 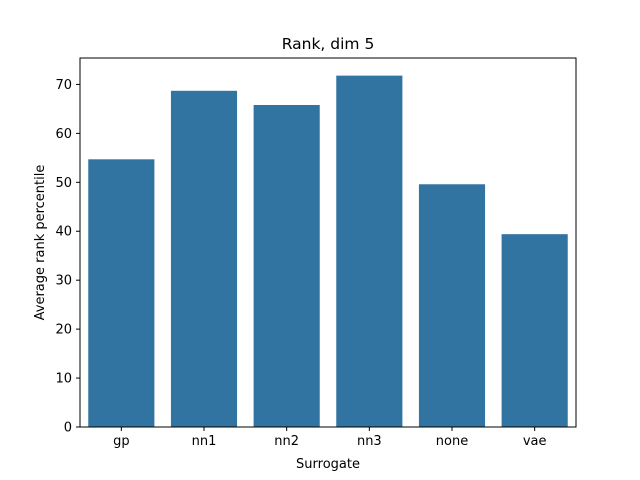 What do you see at coordinates (328, 44) in the screenshot?
I see `chart-title: Rank, dim 5` at bounding box center [328, 44].